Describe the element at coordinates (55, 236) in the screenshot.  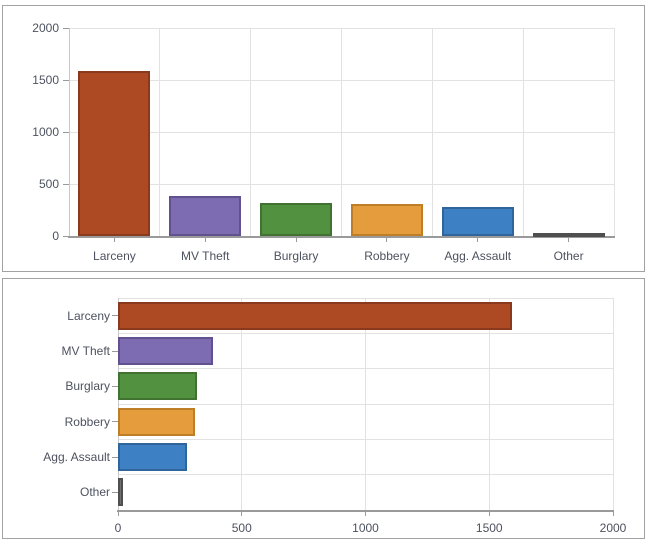
I see `y-tick-label: 0` at that location.